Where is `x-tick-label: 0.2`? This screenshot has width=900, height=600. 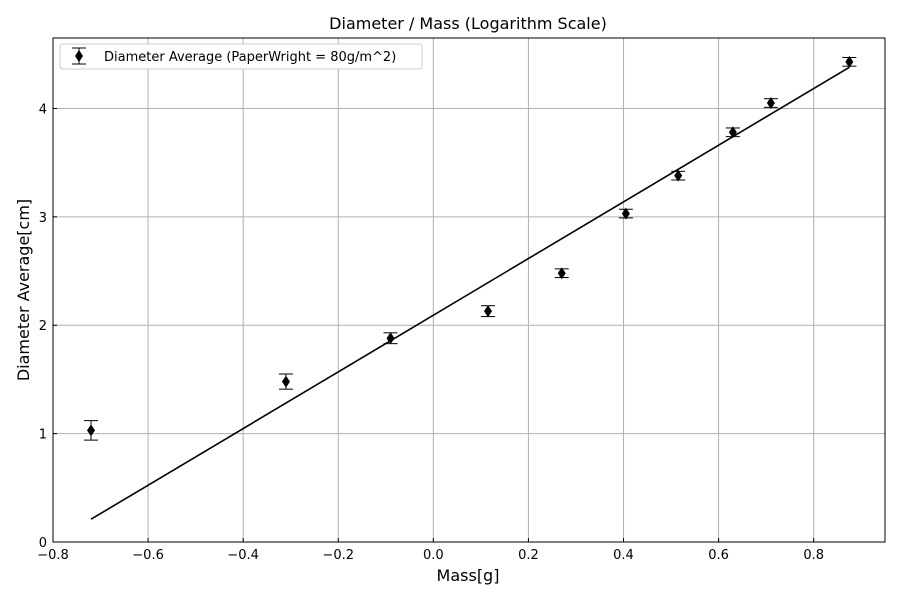
x-tick-label: 0.2 is located at coordinates (528, 555).